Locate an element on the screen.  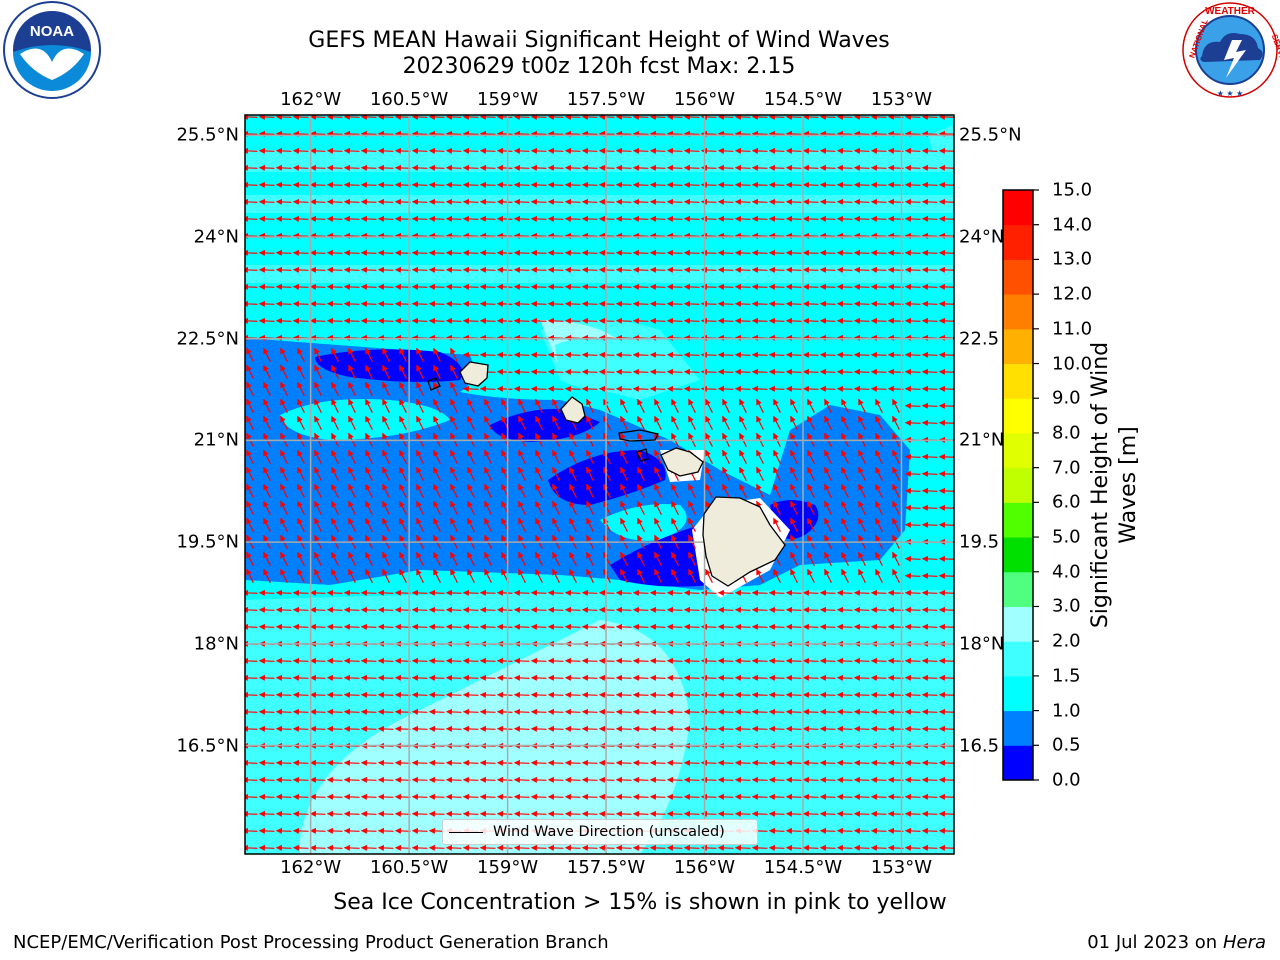
colorbar-tick-label: 15.0 is located at coordinates (1072, 190).